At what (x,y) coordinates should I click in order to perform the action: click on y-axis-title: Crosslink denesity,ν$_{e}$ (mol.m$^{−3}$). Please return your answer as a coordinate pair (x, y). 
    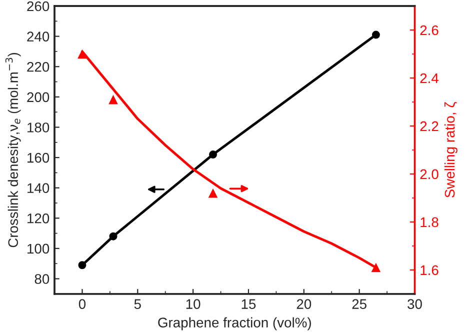
    Looking at the image, I should click on (13, 150).